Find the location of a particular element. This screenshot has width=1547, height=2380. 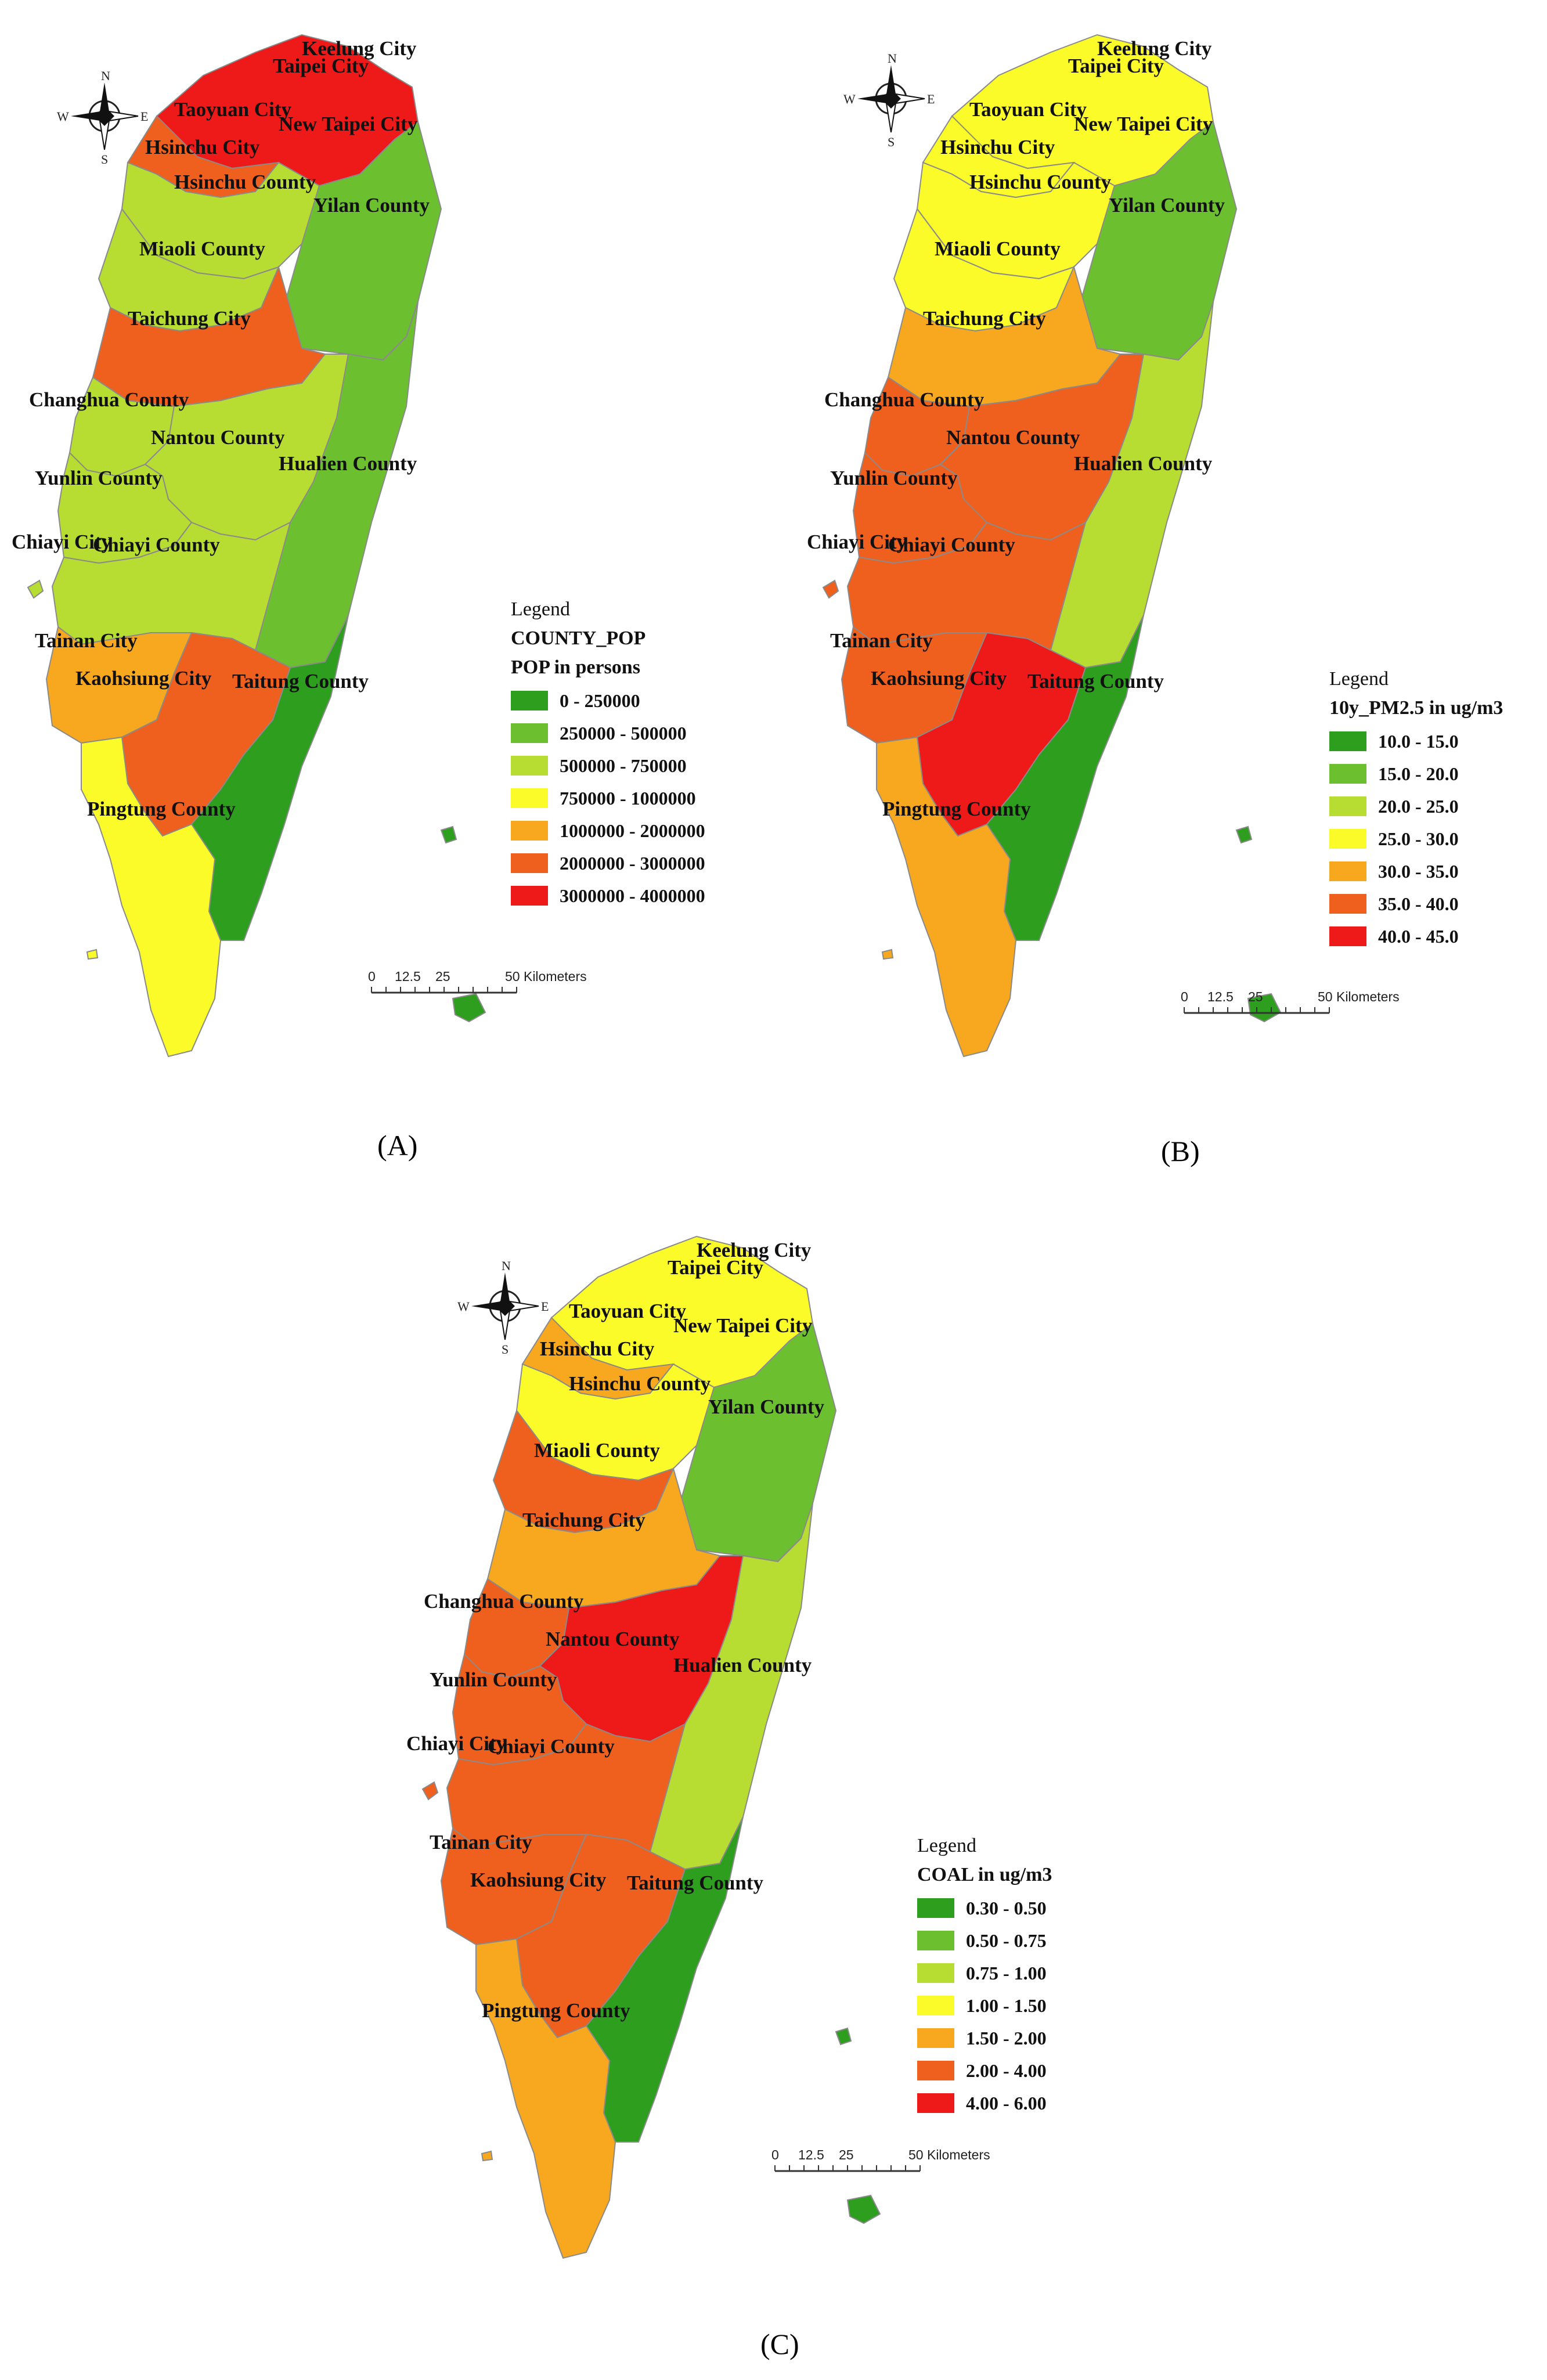

label-new-taipei: New Taipei City is located at coordinates (1143, 124).